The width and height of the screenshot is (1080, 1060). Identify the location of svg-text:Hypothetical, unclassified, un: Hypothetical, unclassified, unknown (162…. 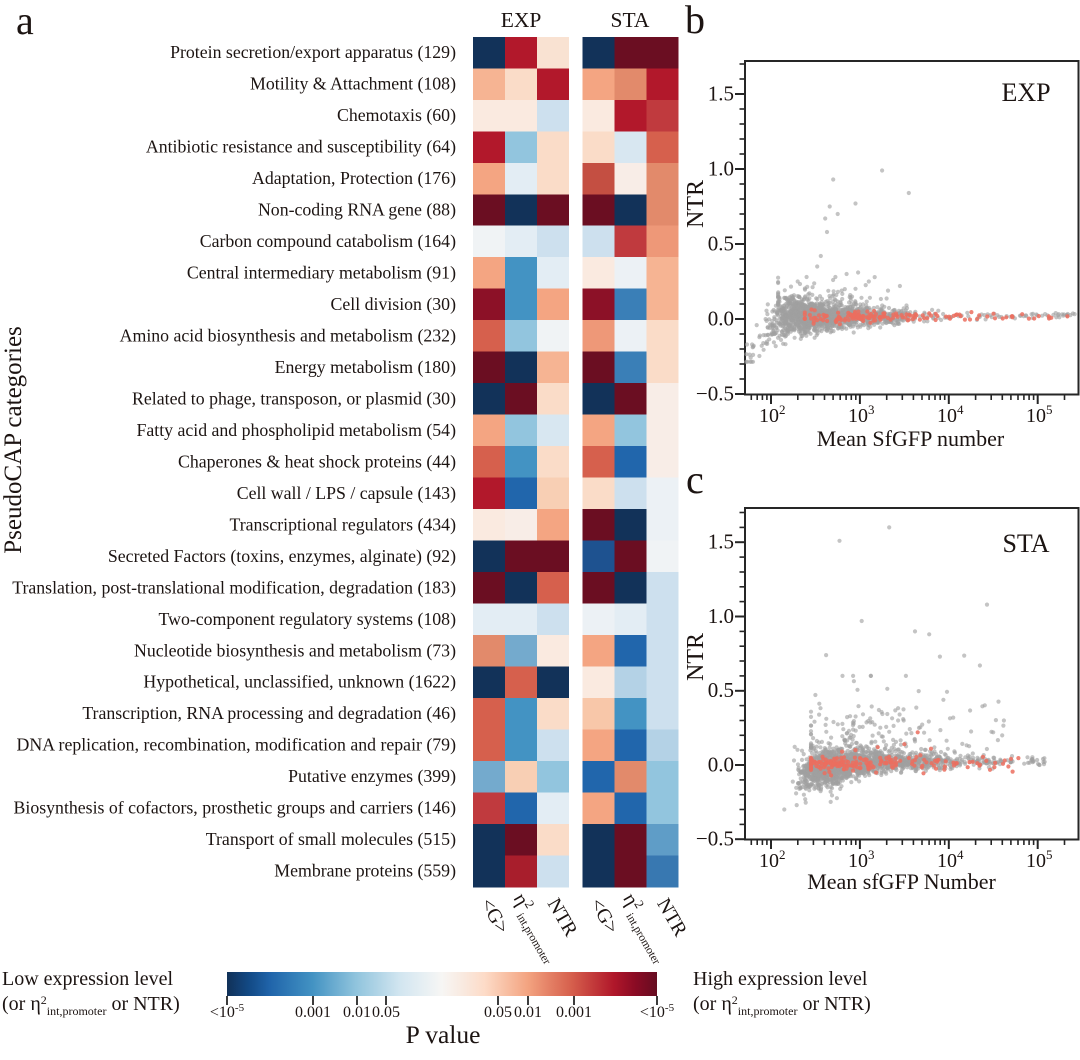
(299, 682).